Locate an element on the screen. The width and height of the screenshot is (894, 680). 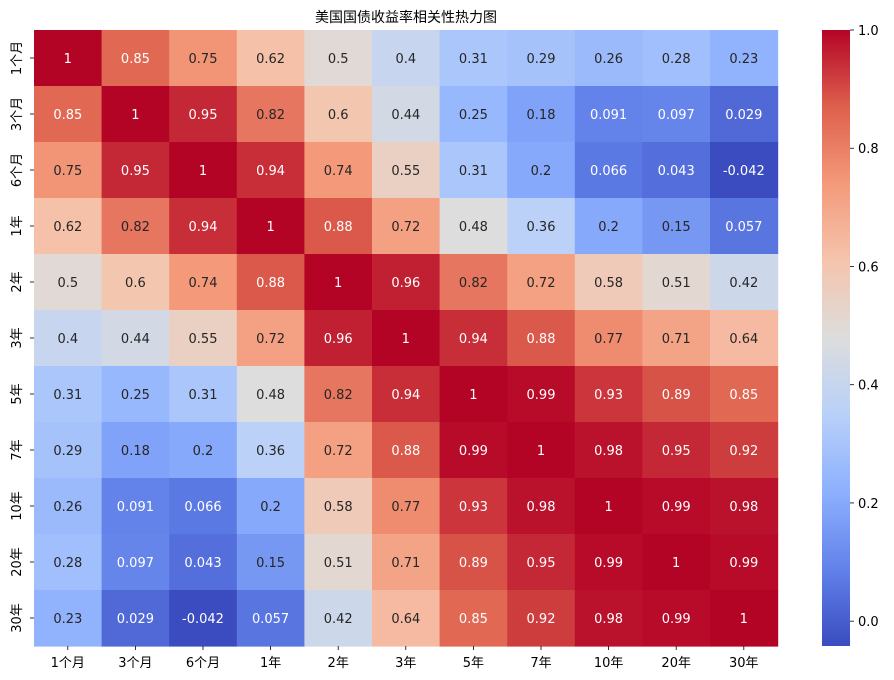
chart-title: 美国国债收益率相关性热力图 is located at coordinates (406, 17).